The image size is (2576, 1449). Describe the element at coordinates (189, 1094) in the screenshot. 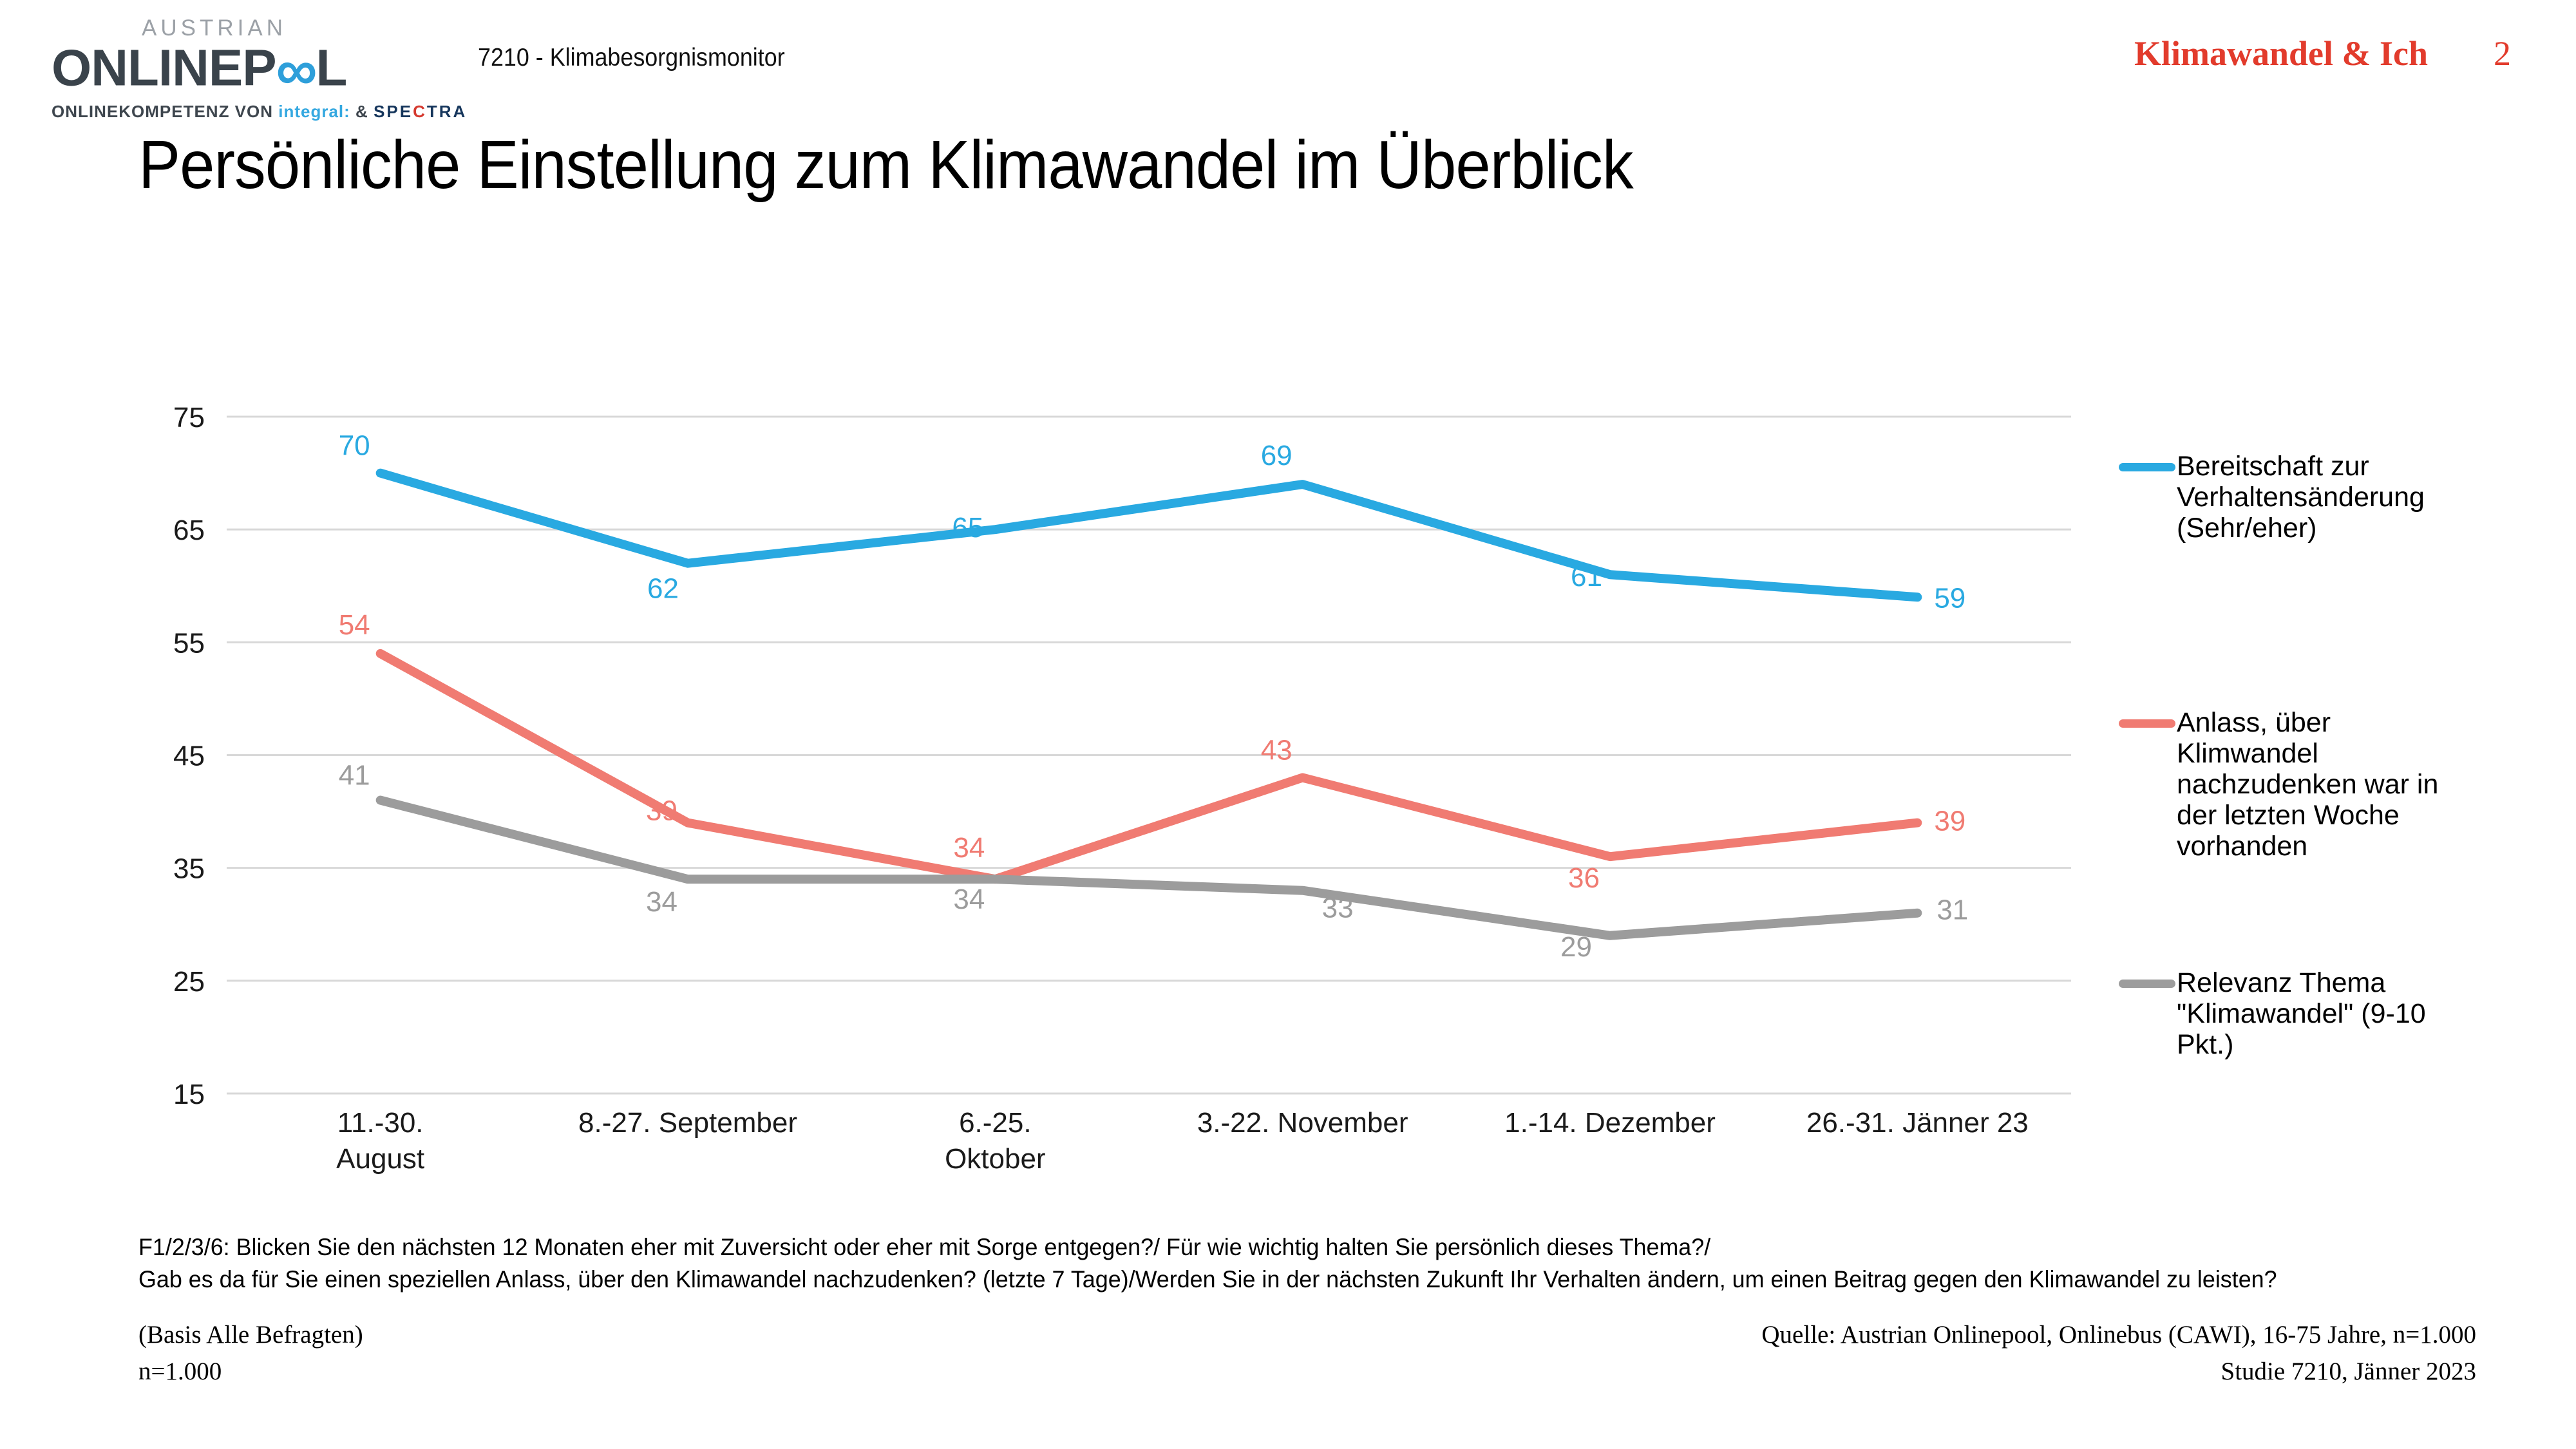

I see `y-tick-label: 15` at that location.